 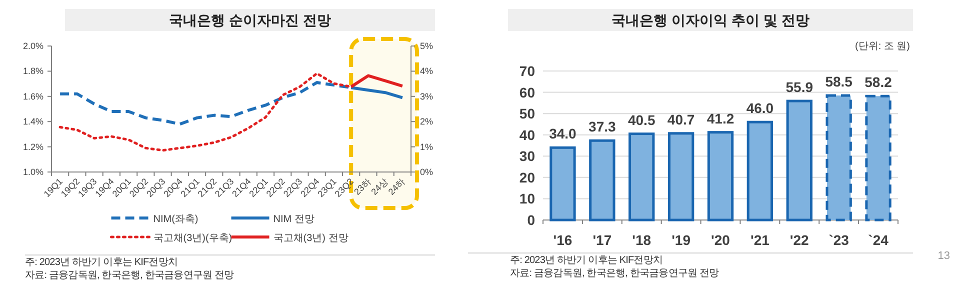 What do you see at coordinates (878, 240) in the screenshot?
I see `x-tick-label: `24` at bounding box center [878, 240].